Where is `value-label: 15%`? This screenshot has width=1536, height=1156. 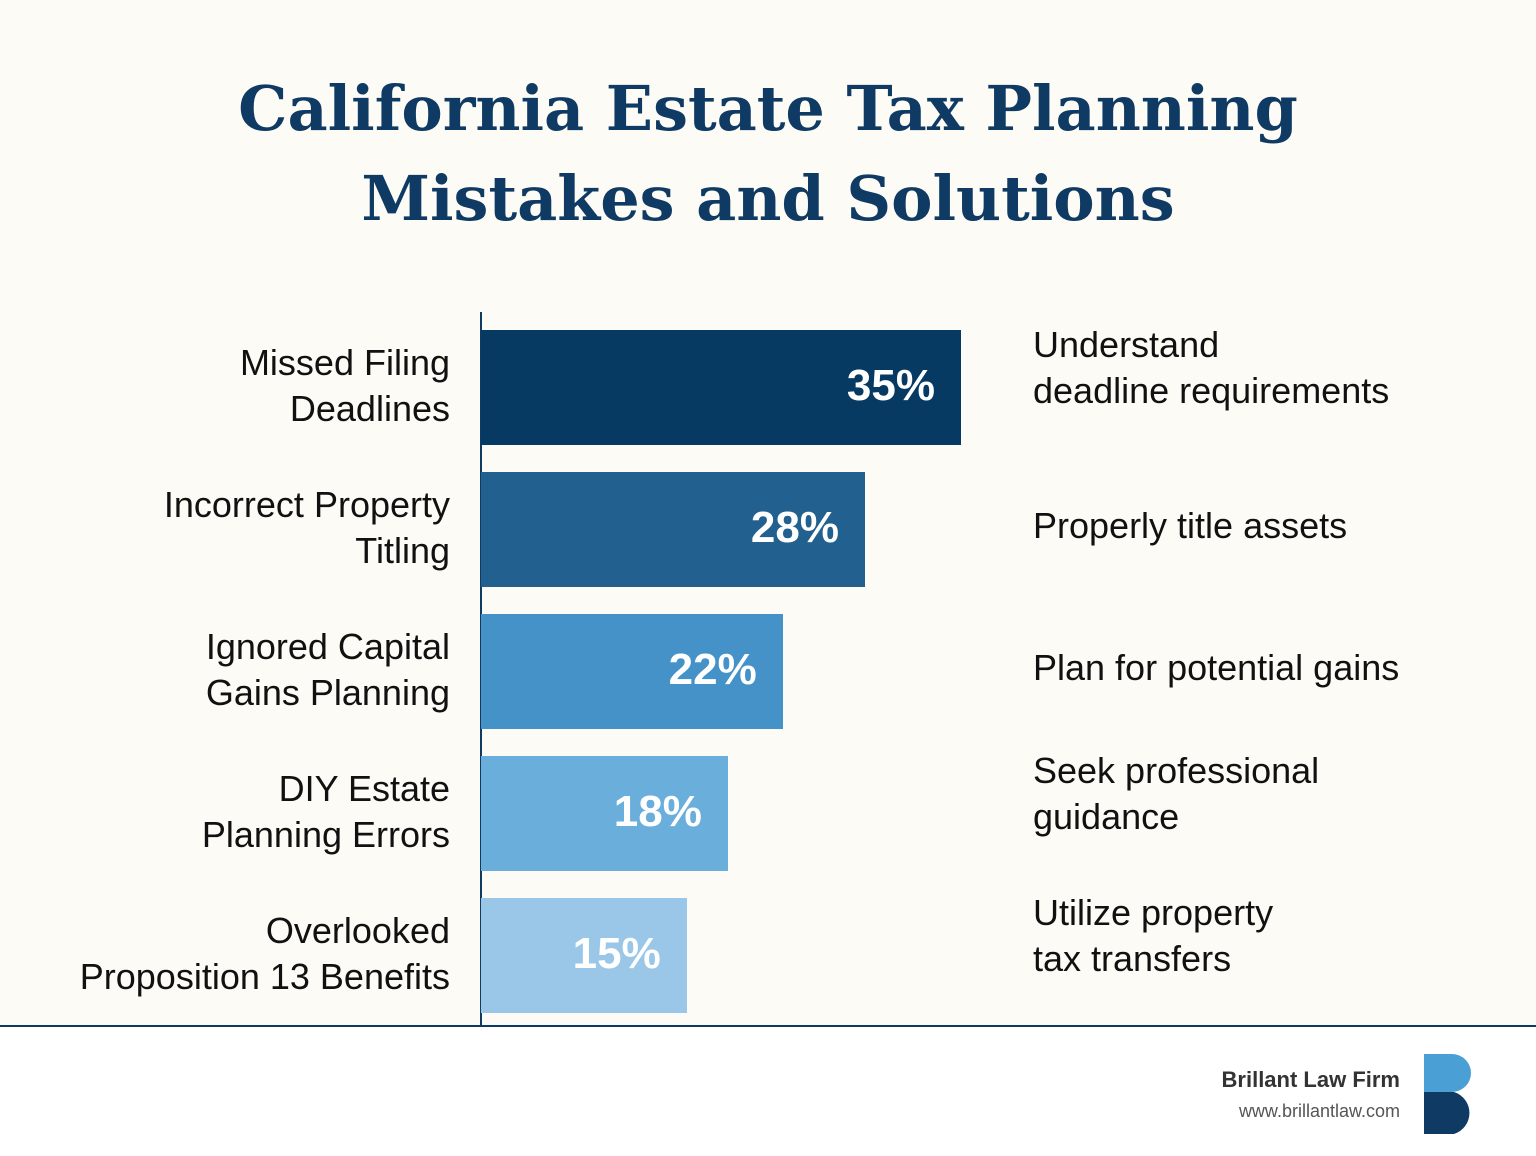
value-label: 15% is located at coordinates (616, 953).